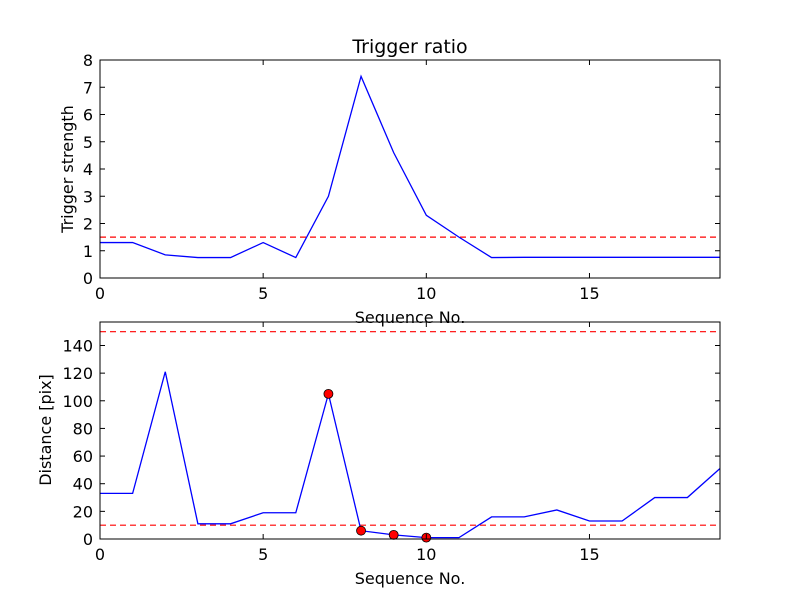 The width and height of the screenshot is (800, 600). What do you see at coordinates (88, 251) in the screenshot?
I see `y-tick-label: 1` at bounding box center [88, 251].